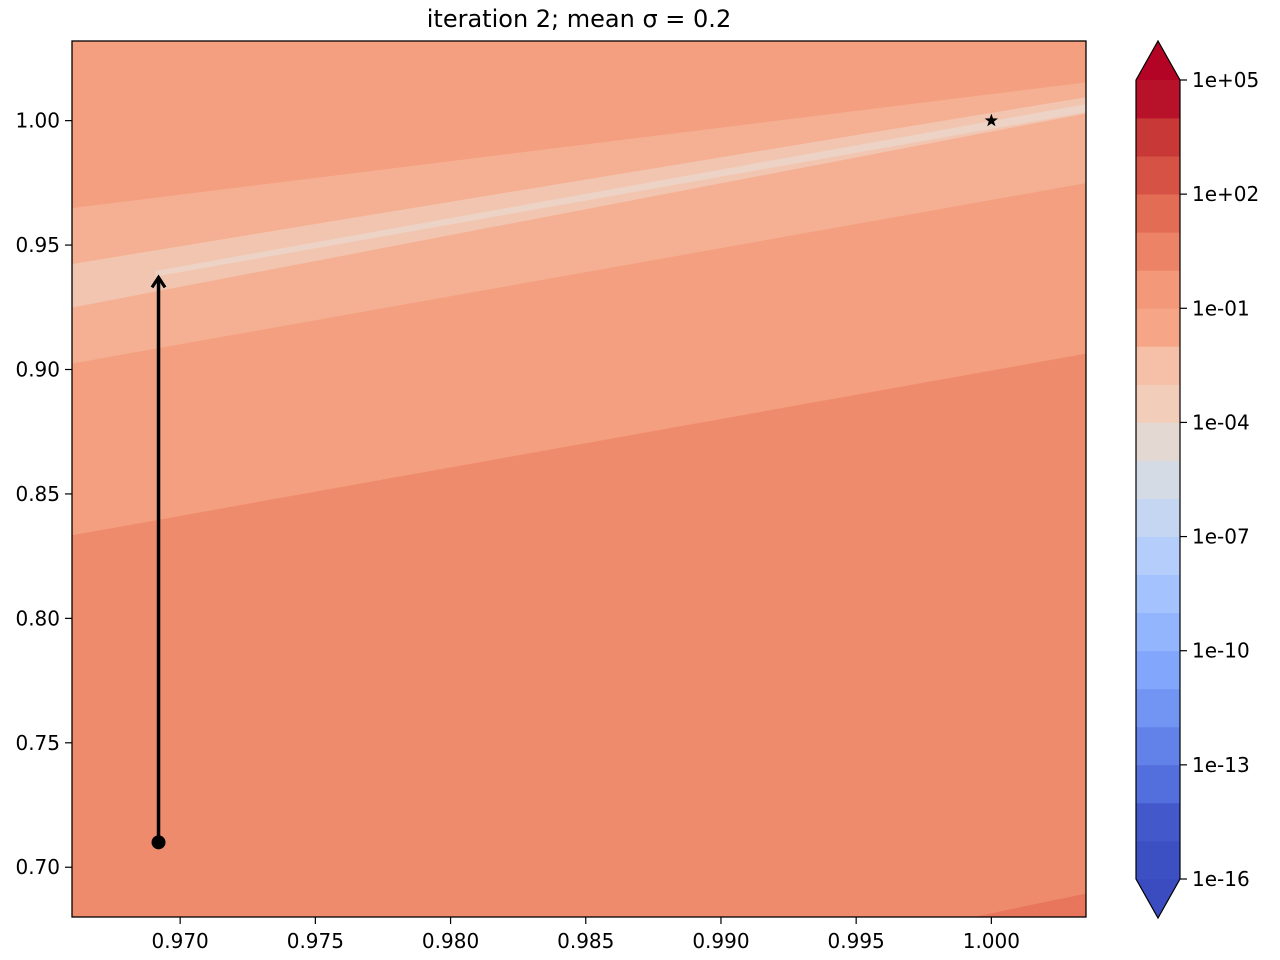 Image resolution: width=1280 pixels, height=960 pixels. What do you see at coordinates (1158, 898) in the screenshot?
I see `colorbar-extend-low` at bounding box center [1158, 898].